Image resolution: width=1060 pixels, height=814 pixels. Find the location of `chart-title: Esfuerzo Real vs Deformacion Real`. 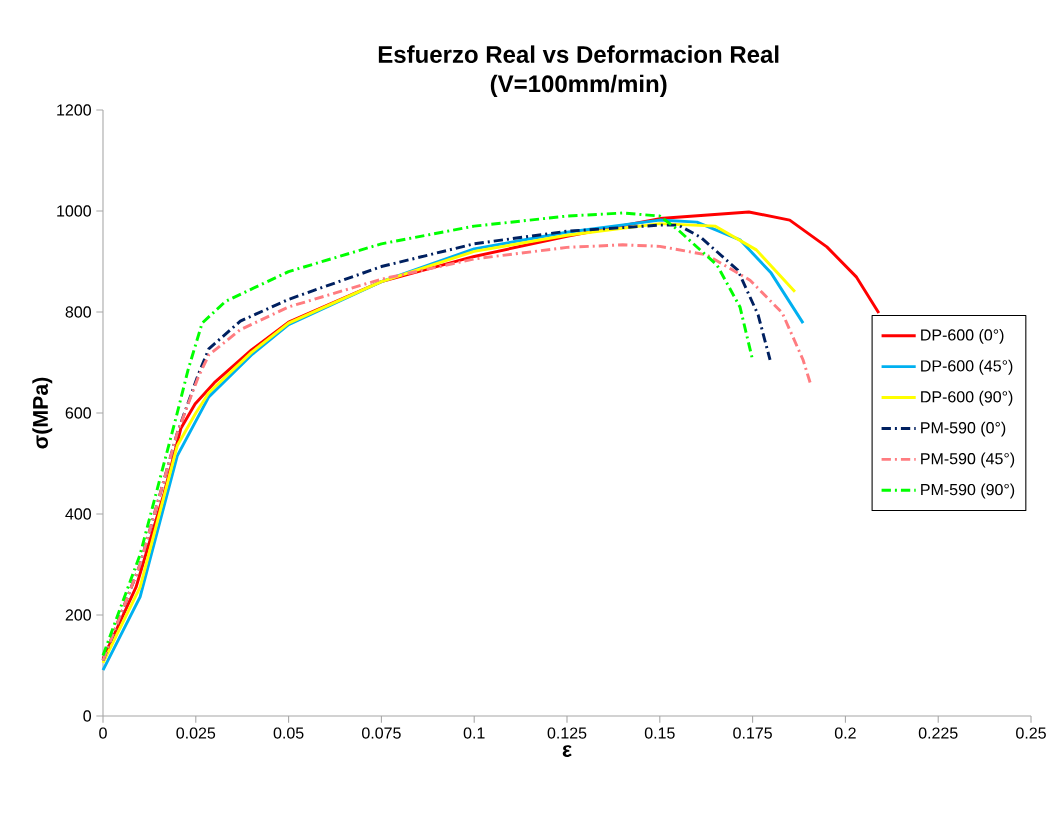

chart-title: Esfuerzo Real vs Deformacion Real is located at coordinates (578, 54).